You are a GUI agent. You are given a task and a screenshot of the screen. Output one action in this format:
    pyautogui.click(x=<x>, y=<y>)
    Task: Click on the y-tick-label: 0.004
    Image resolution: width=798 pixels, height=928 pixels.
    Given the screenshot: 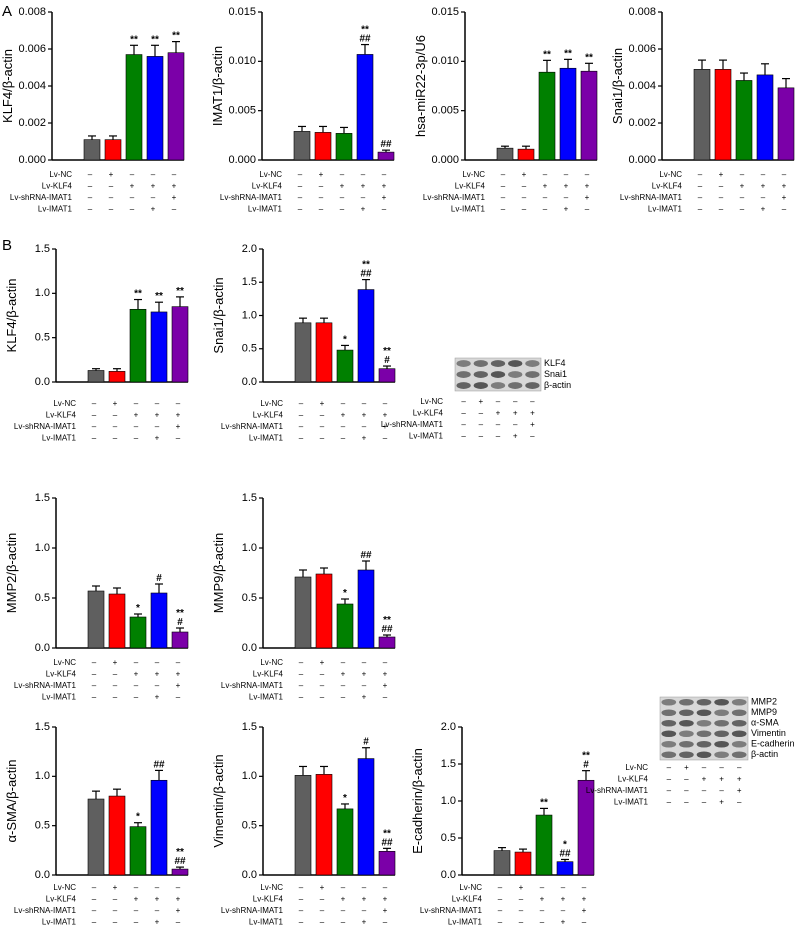 What is the action you would take?
    pyautogui.click(x=642, y=86)
    